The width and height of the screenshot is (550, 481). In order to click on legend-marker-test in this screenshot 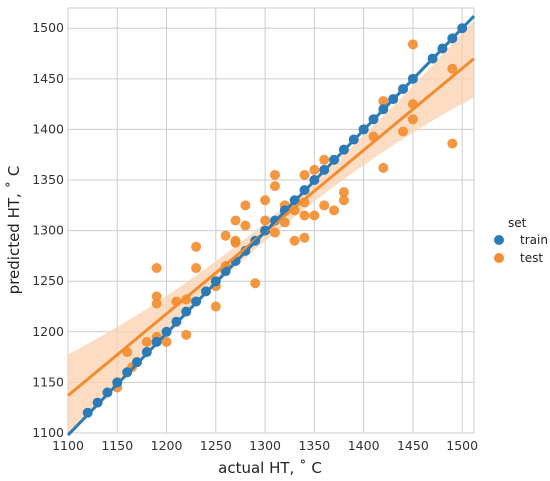, I will do `click(499, 258)`.